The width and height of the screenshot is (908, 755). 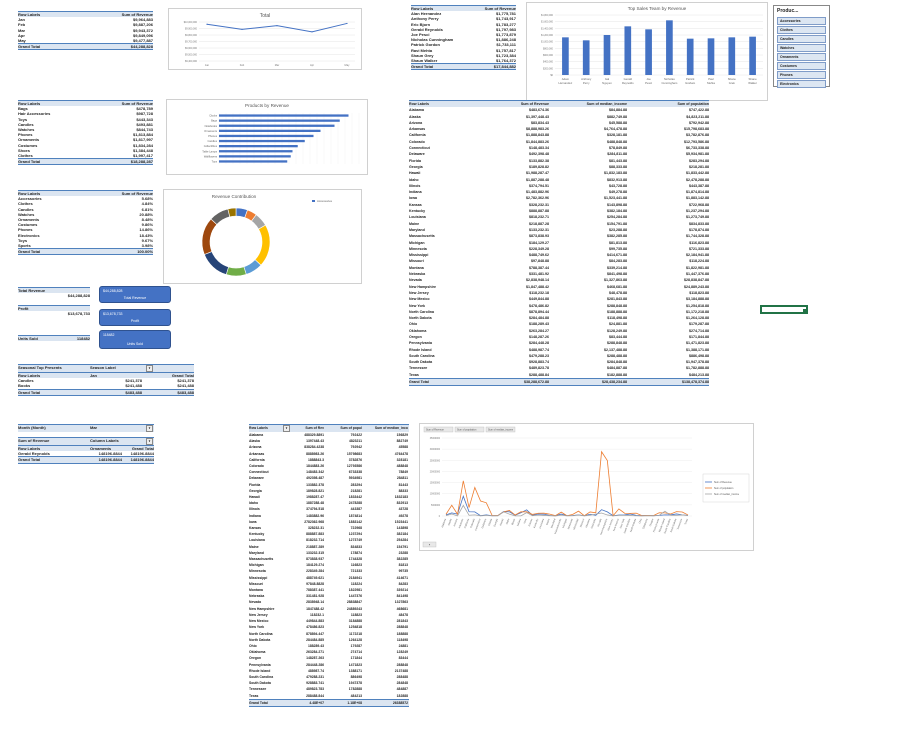 What do you see at coordinates (29, 235) in the screenshot?
I see `row-label: Electronics` at bounding box center [29, 235].